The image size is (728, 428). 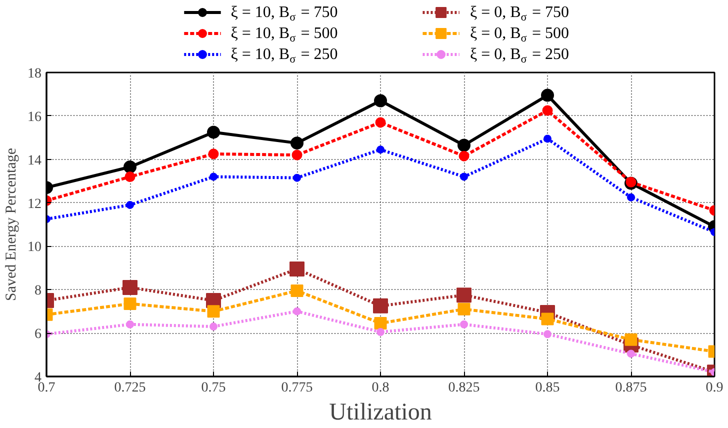 I want to click on x-tick-label: 0.7, so click(x=47, y=388).